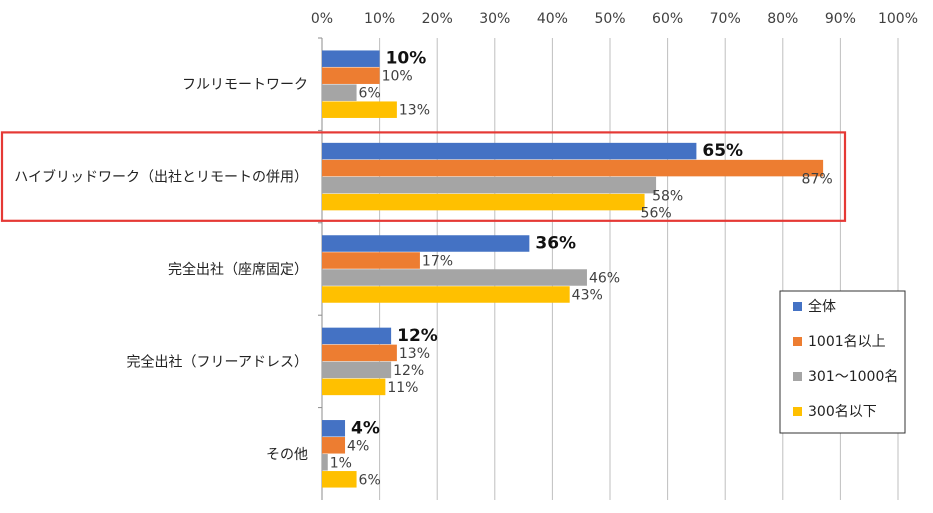 The height and width of the screenshot is (513, 933). Describe the element at coordinates (217, 361) in the screenshot. I see `category-label: 完全出社（フリーアドレス）` at that location.